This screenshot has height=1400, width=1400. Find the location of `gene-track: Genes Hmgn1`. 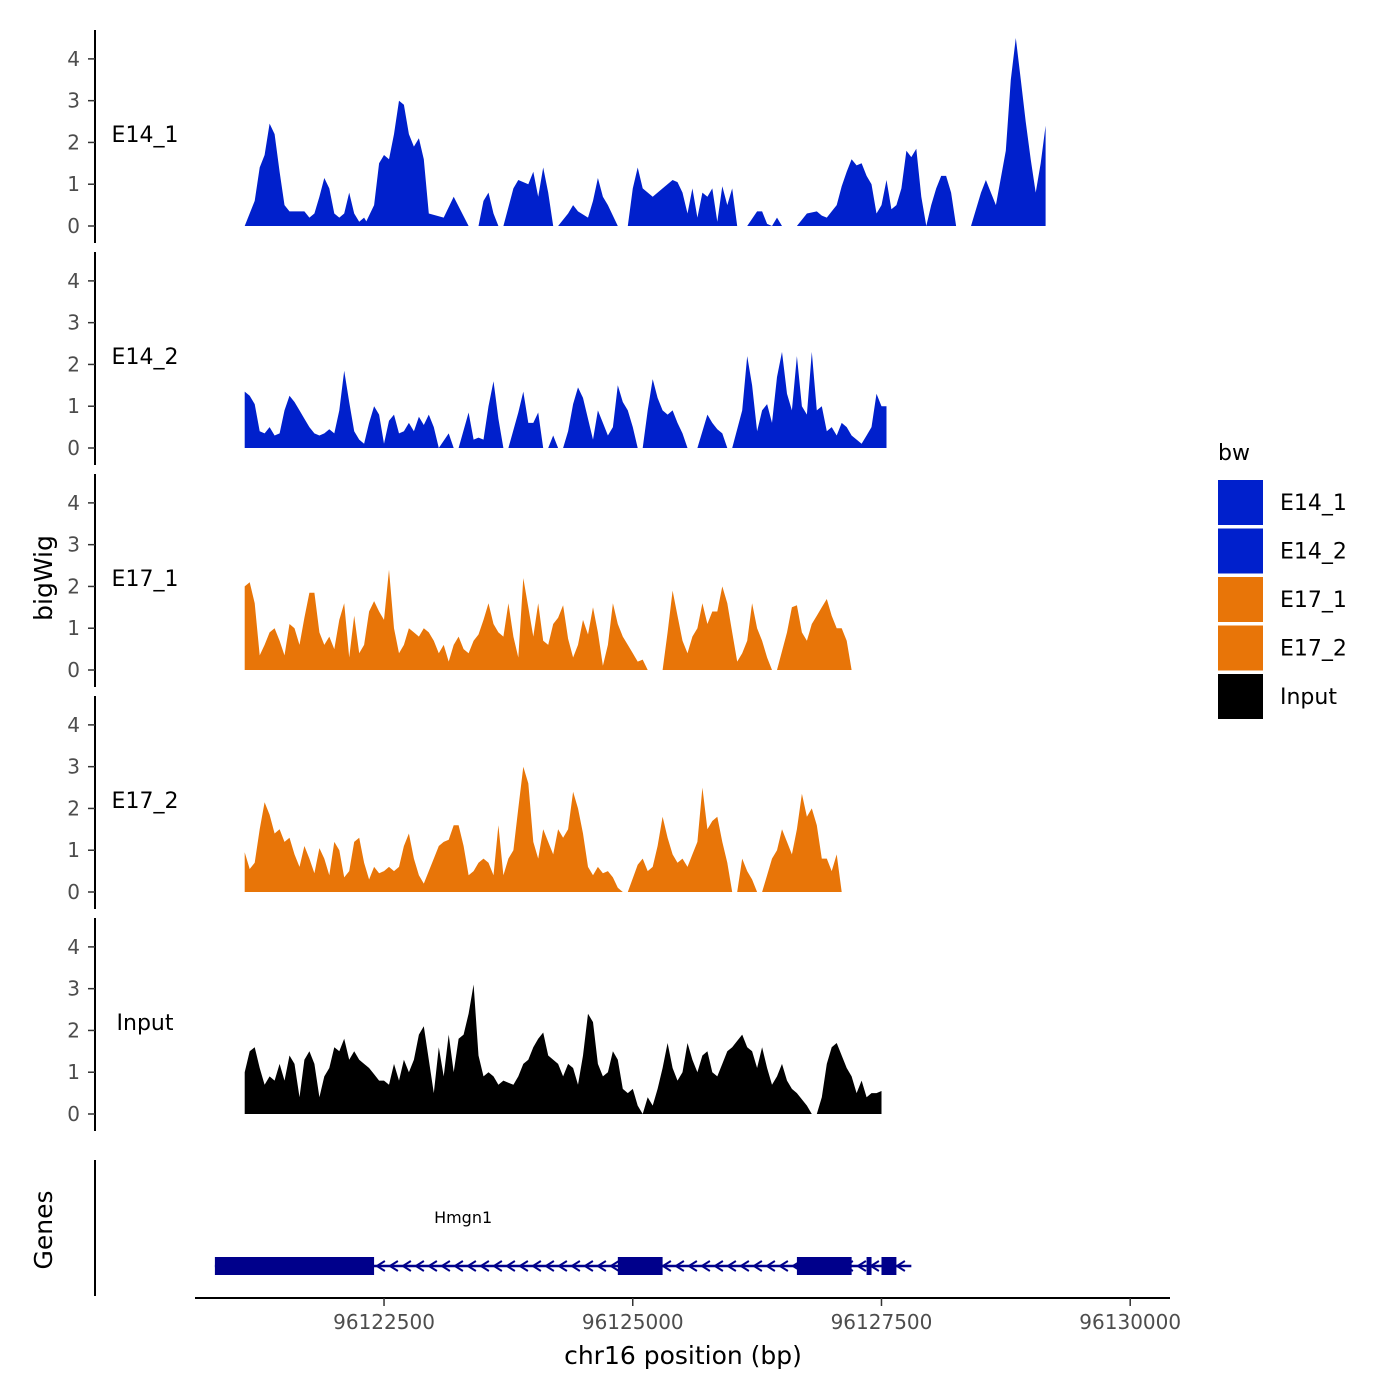

gene-track: Genes Hmgn1 is located at coordinates (470, 1228).